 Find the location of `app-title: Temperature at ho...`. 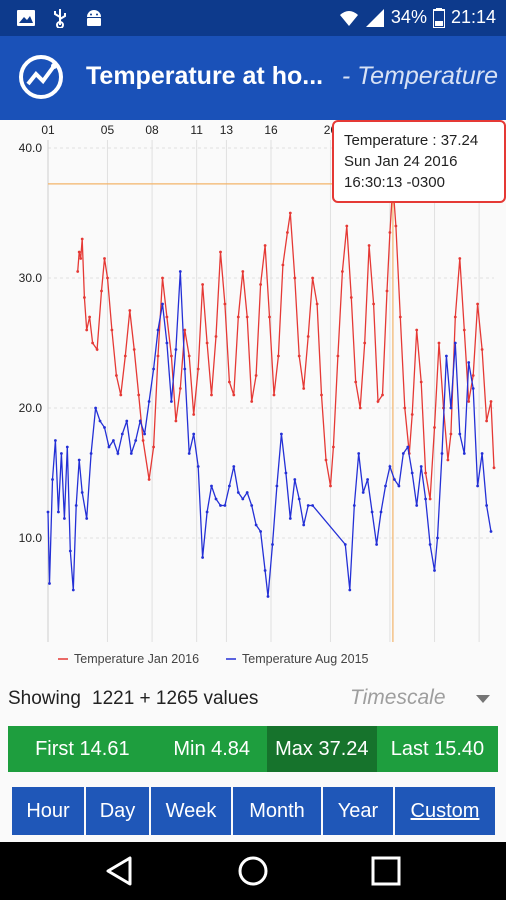

app-title: Temperature at ho... is located at coordinates (205, 76).